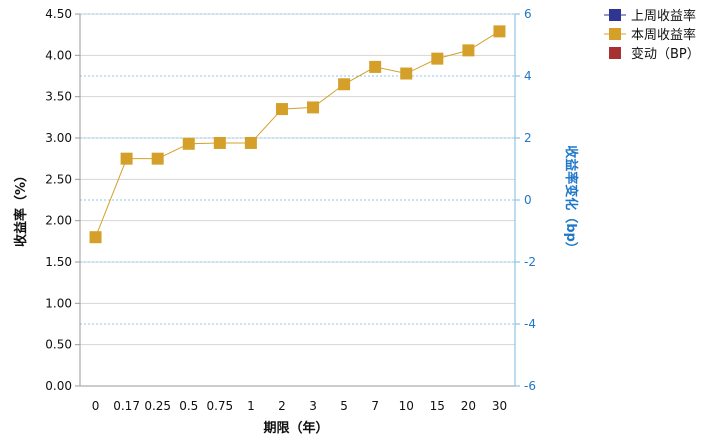 The image size is (726, 442). Describe the element at coordinates (663, 16) in the screenshot. I see `legend-label: 上周收益率` at that location.